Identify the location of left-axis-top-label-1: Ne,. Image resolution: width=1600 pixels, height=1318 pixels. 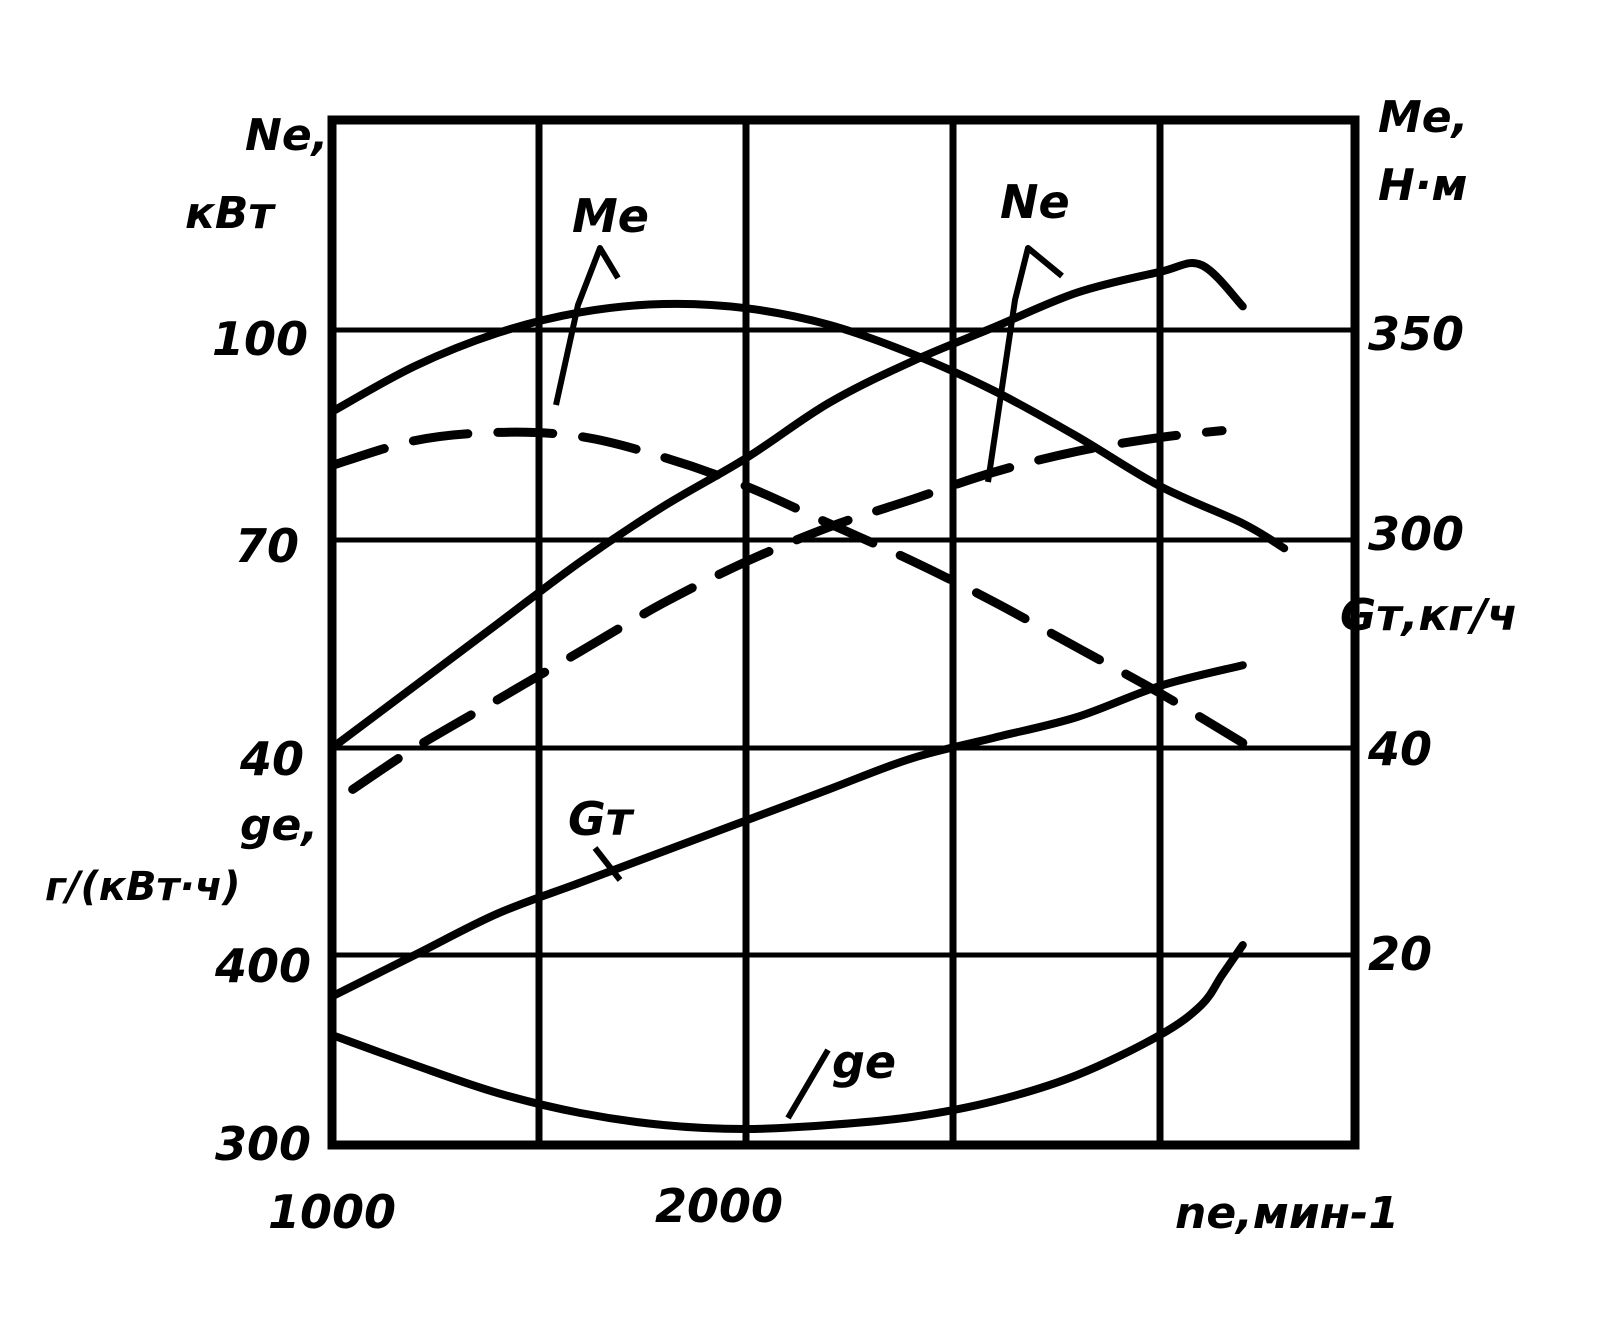
(286, 135).